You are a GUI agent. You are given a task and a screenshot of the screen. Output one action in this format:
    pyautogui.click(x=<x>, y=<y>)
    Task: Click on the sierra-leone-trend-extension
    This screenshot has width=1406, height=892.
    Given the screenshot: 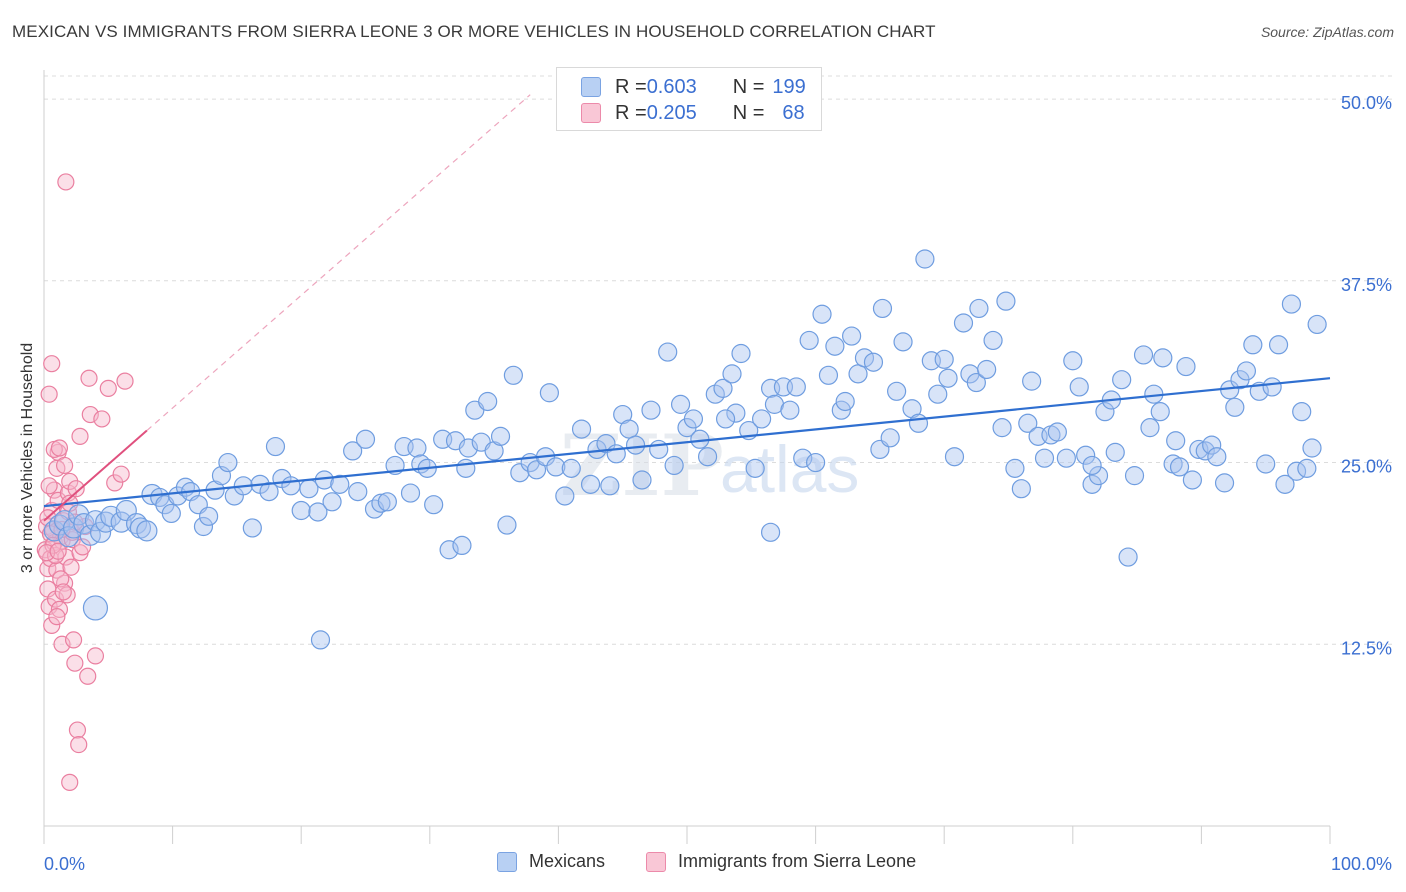 What is the action you would take?
    pyautogui.click(x=338, y=263)
    